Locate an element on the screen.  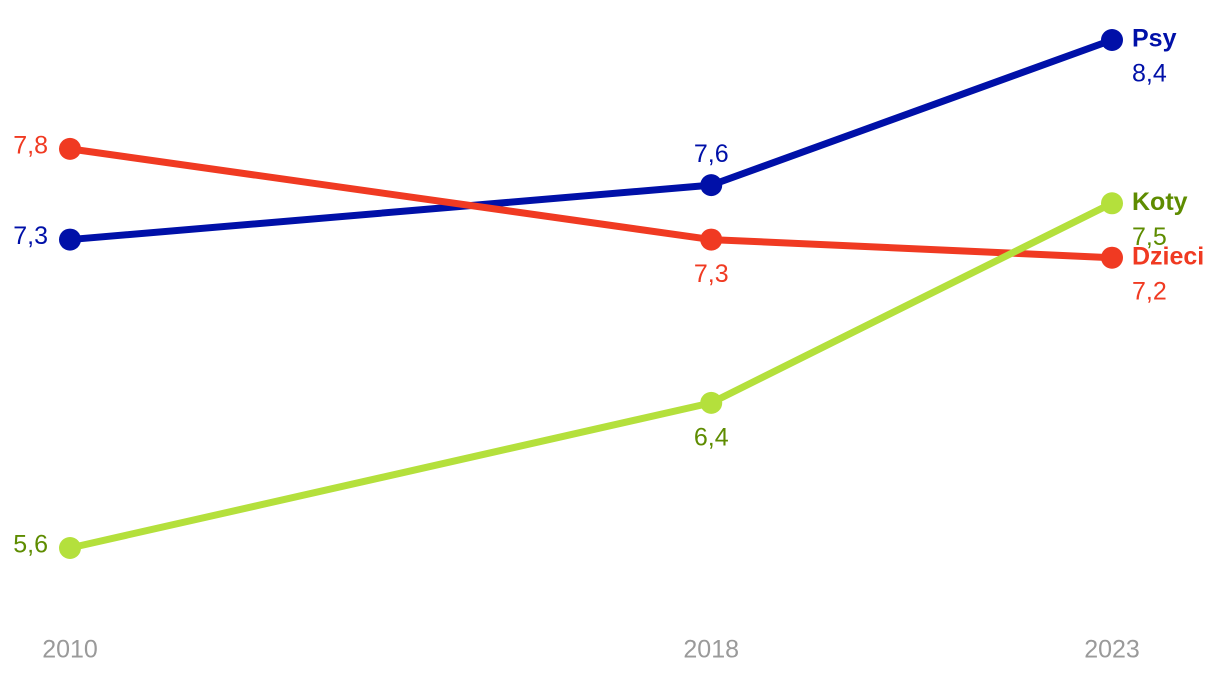
x-tick-label: 2010 is located at coordinates (70, 650).